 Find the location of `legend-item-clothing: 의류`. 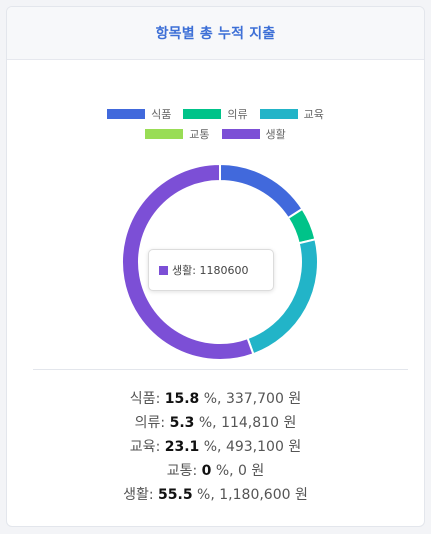

legend-item-clothing: 의류 is located at coordinates (215, 114).